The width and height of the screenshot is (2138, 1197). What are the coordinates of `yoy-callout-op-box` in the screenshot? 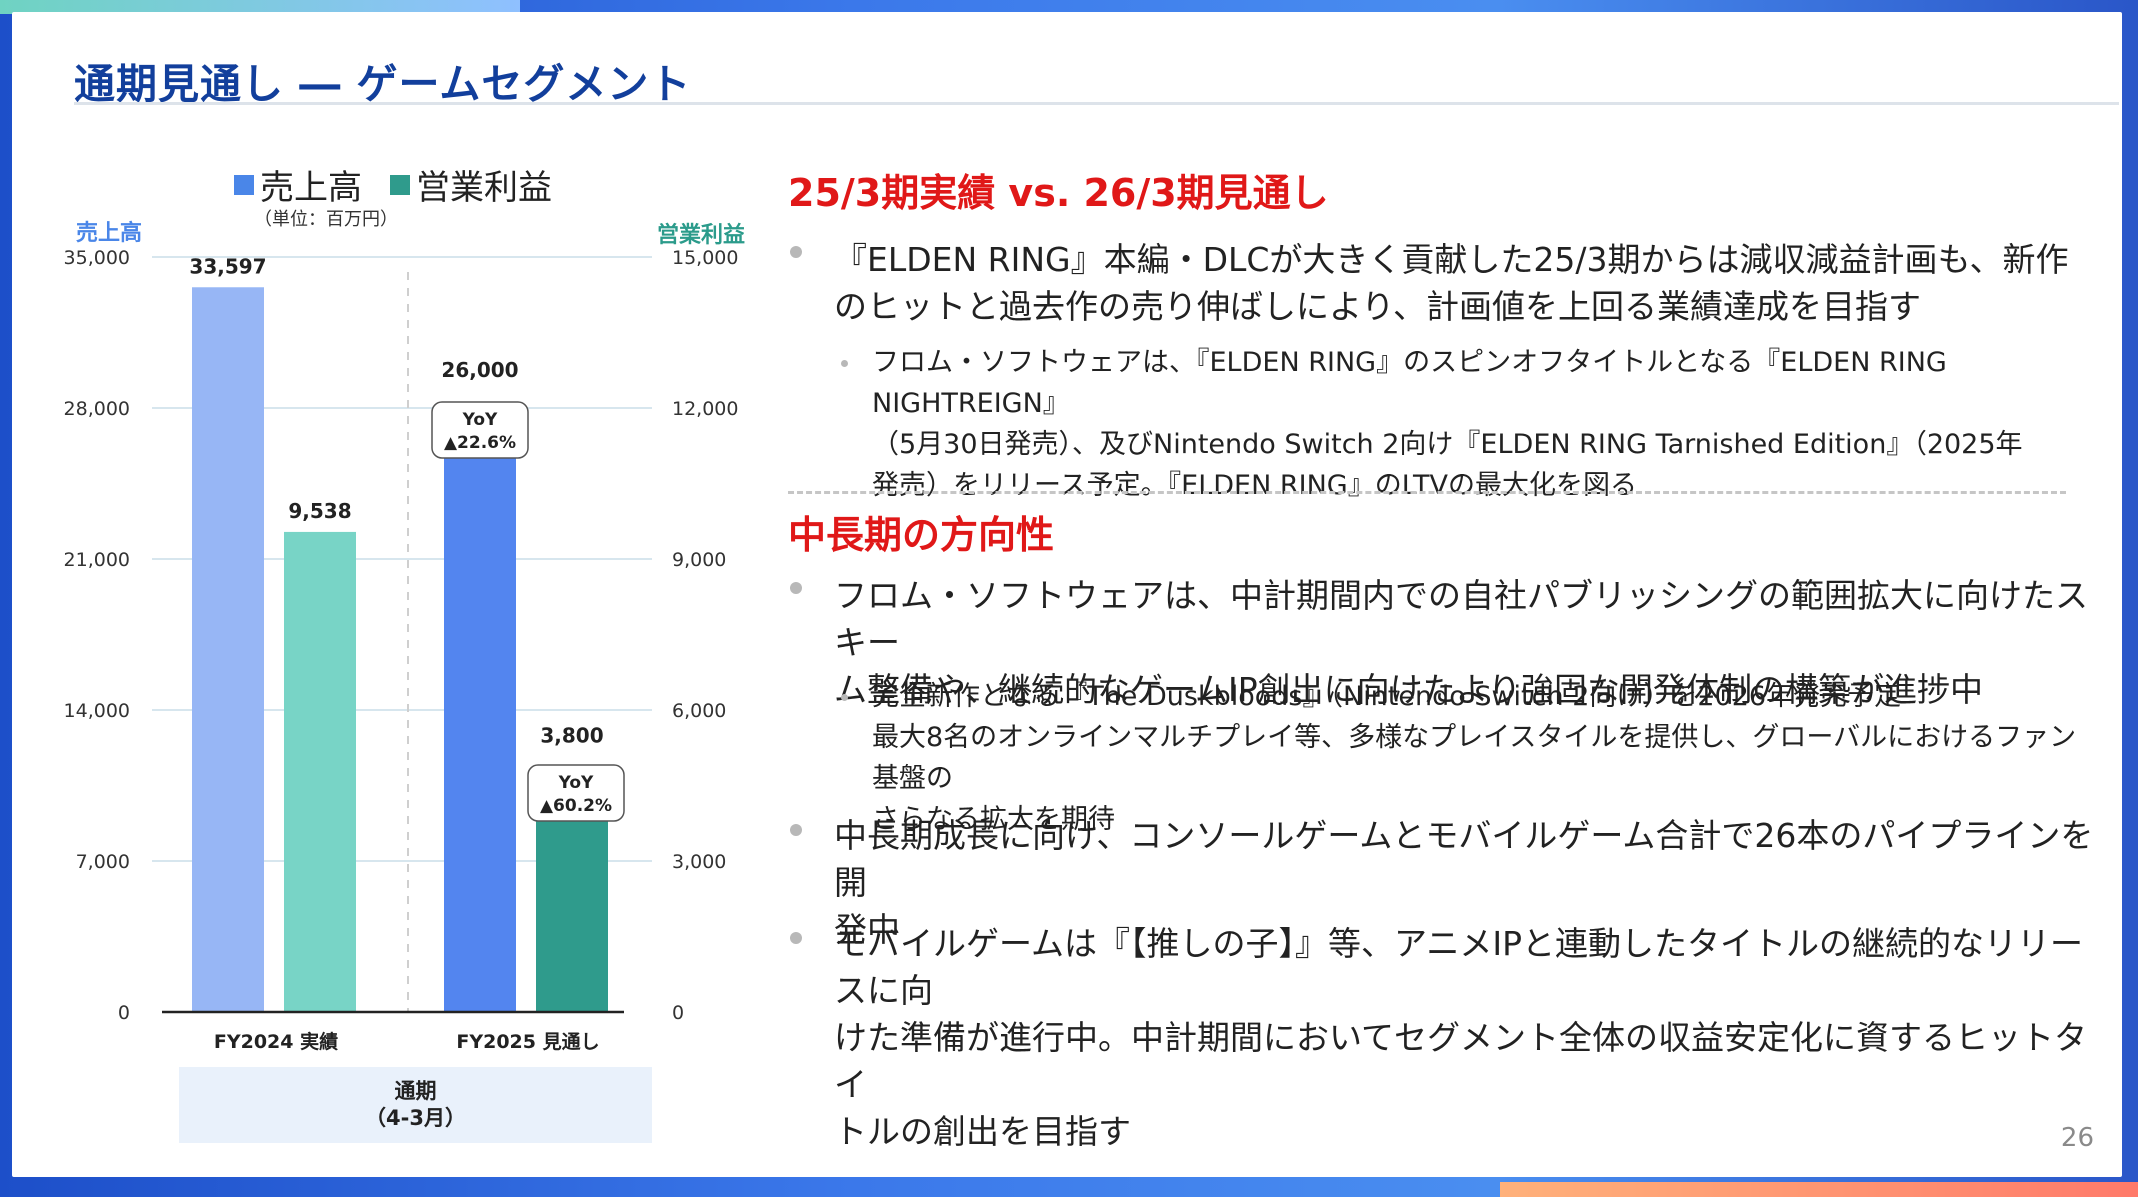 It's located at (576, 793).